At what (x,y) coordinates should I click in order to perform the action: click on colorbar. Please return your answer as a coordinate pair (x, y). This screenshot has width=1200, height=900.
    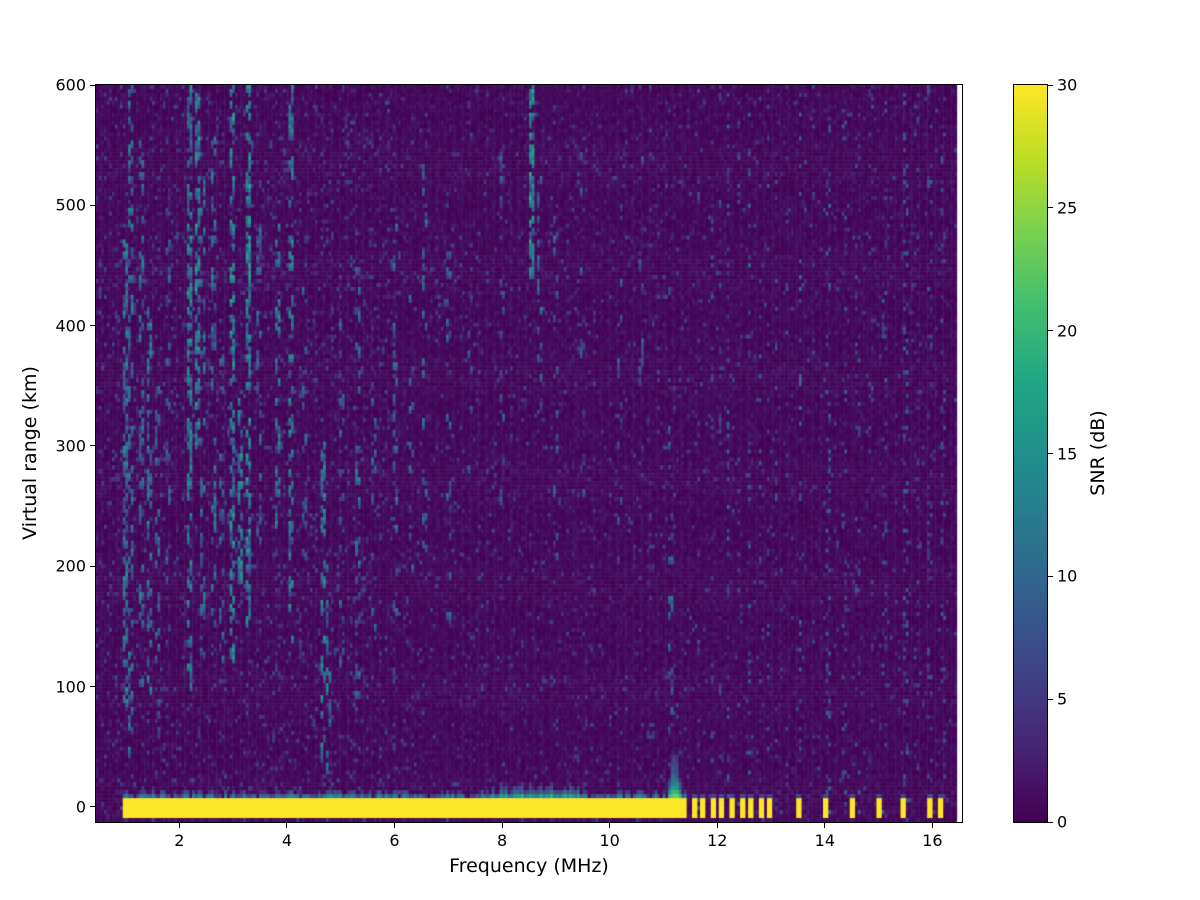
    Looking at the image, I should click on (1030, 453).